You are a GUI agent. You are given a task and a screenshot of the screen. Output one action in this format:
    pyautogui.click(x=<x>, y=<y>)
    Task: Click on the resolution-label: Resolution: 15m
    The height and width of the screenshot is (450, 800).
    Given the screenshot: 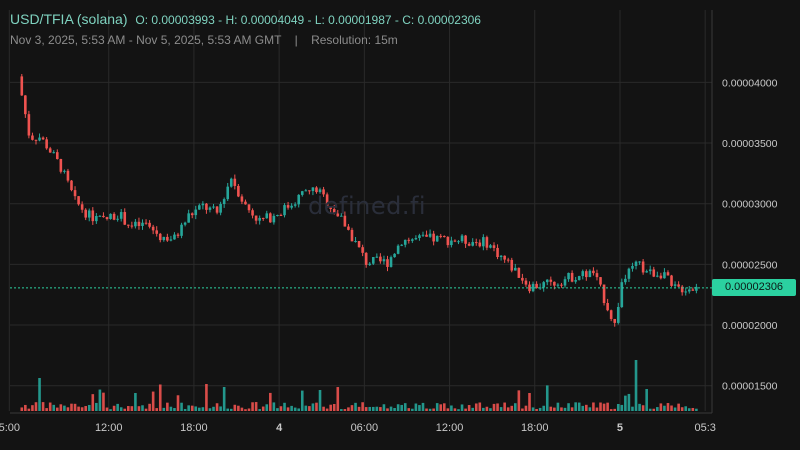 What is the action you would take?
    pyautogui.click(x=354, y=40)
    